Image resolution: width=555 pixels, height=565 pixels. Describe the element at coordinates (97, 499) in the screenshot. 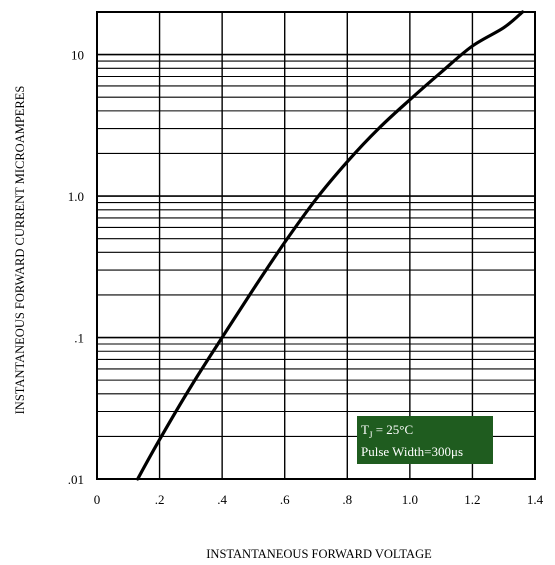

I see `x-tick-label: 0` at that location.